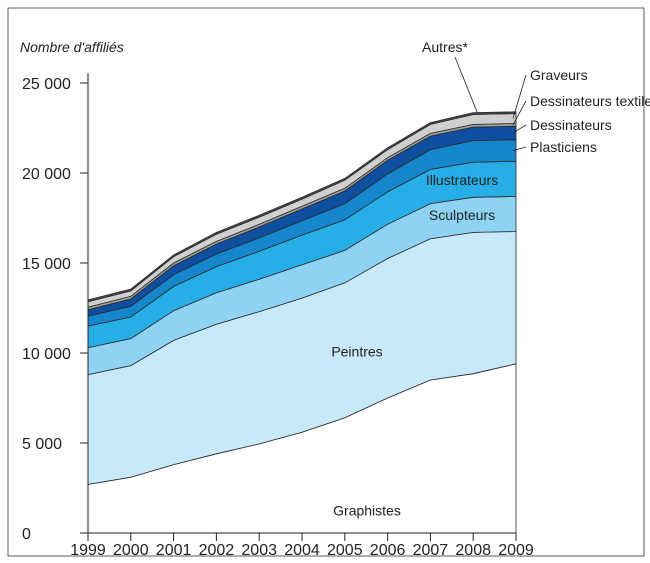  Describe the element at coordinates (356, 351) in the screenshot. I see `series-label: Peintres` at that location.